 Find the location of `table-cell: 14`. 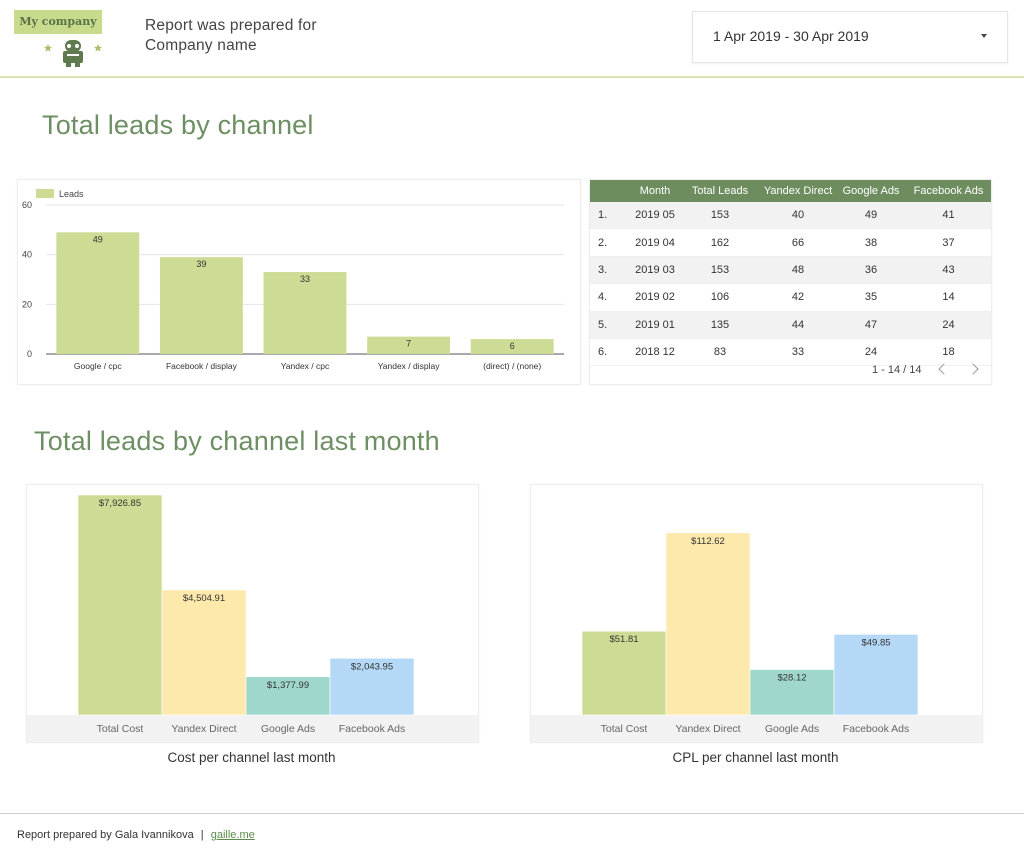

table-cell: 14 is located at coordinates (948, 297).